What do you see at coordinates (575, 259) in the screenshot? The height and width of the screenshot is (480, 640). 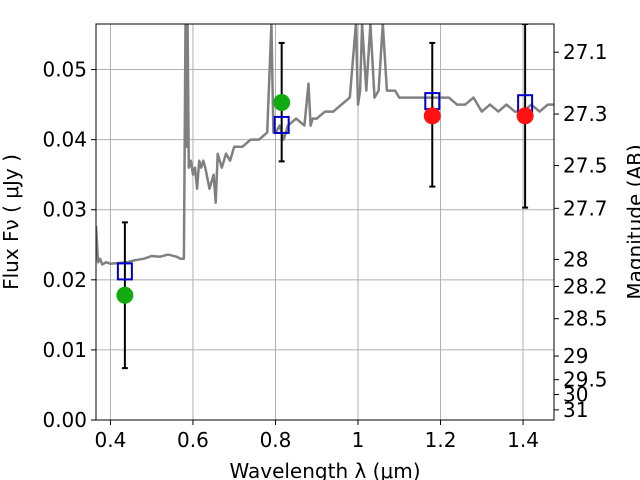 I see `y2-tick-label: 28` at bounding box center [575, 259].